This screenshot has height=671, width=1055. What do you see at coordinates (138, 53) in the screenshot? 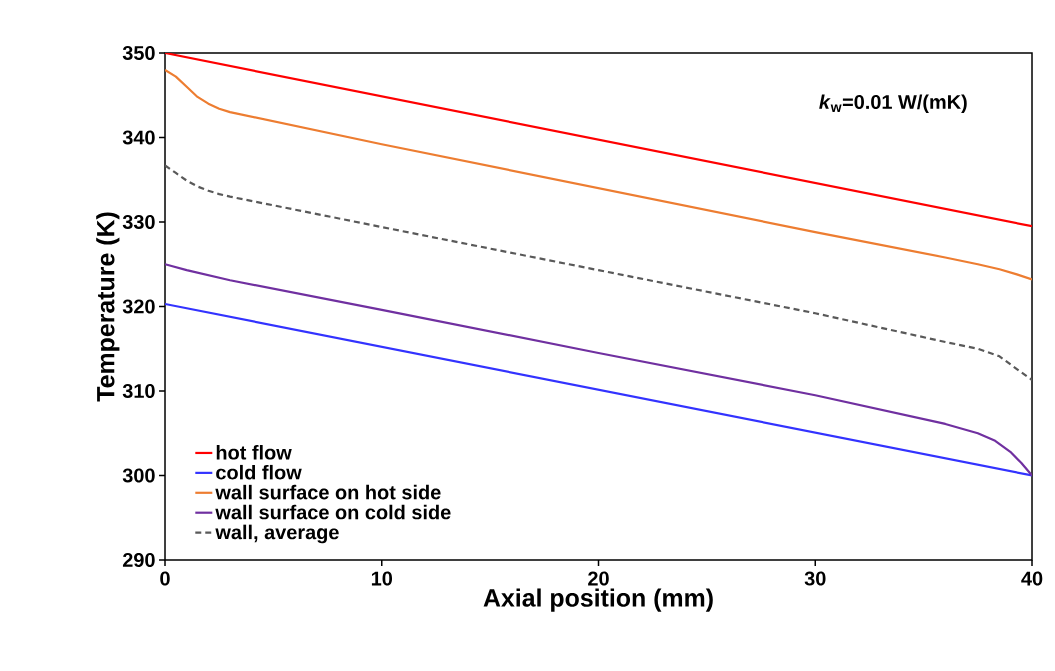
I see `y-tick-label: 350` at bounding box center [138, 53].